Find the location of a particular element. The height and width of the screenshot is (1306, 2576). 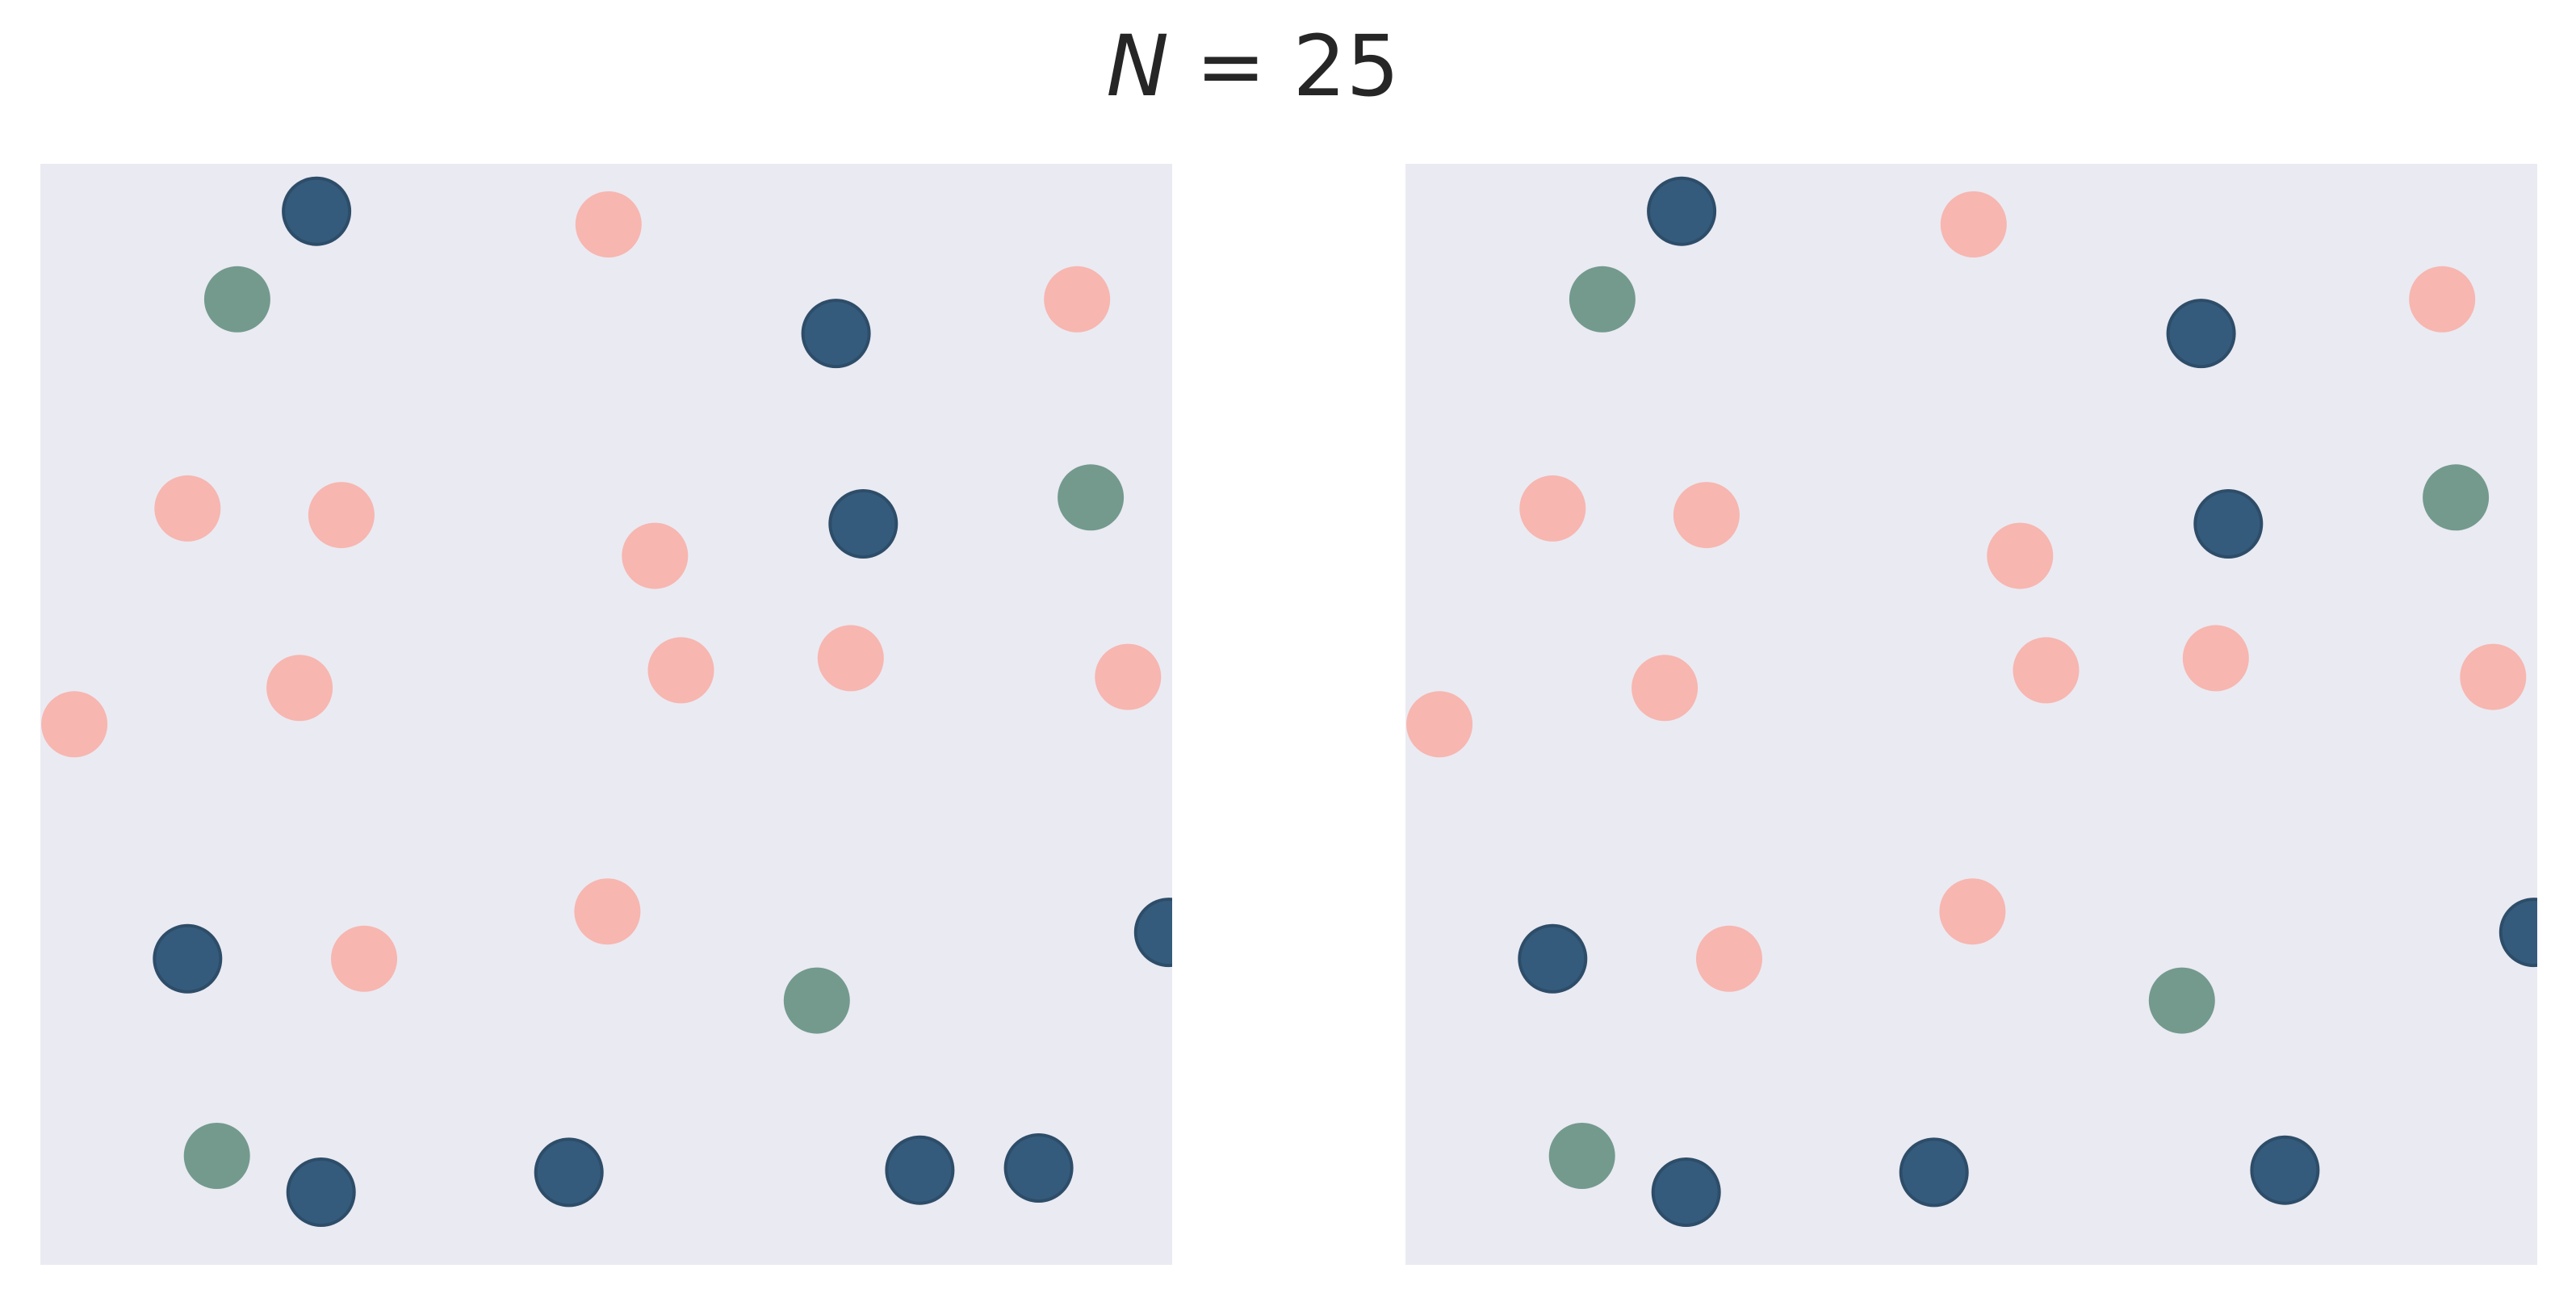

title-symbol: N is located at coordinates (1137, 66).